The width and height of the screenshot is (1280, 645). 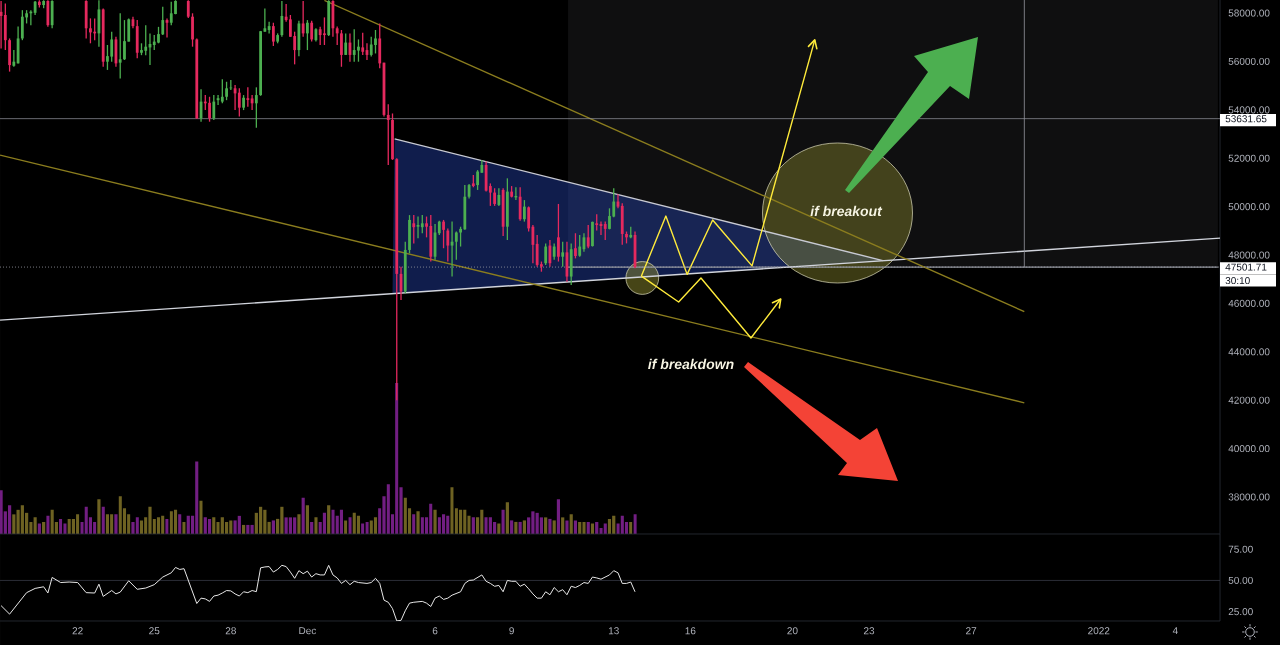 I want to click on y-tick-label: 25.00, so click(x=1240, y=612).